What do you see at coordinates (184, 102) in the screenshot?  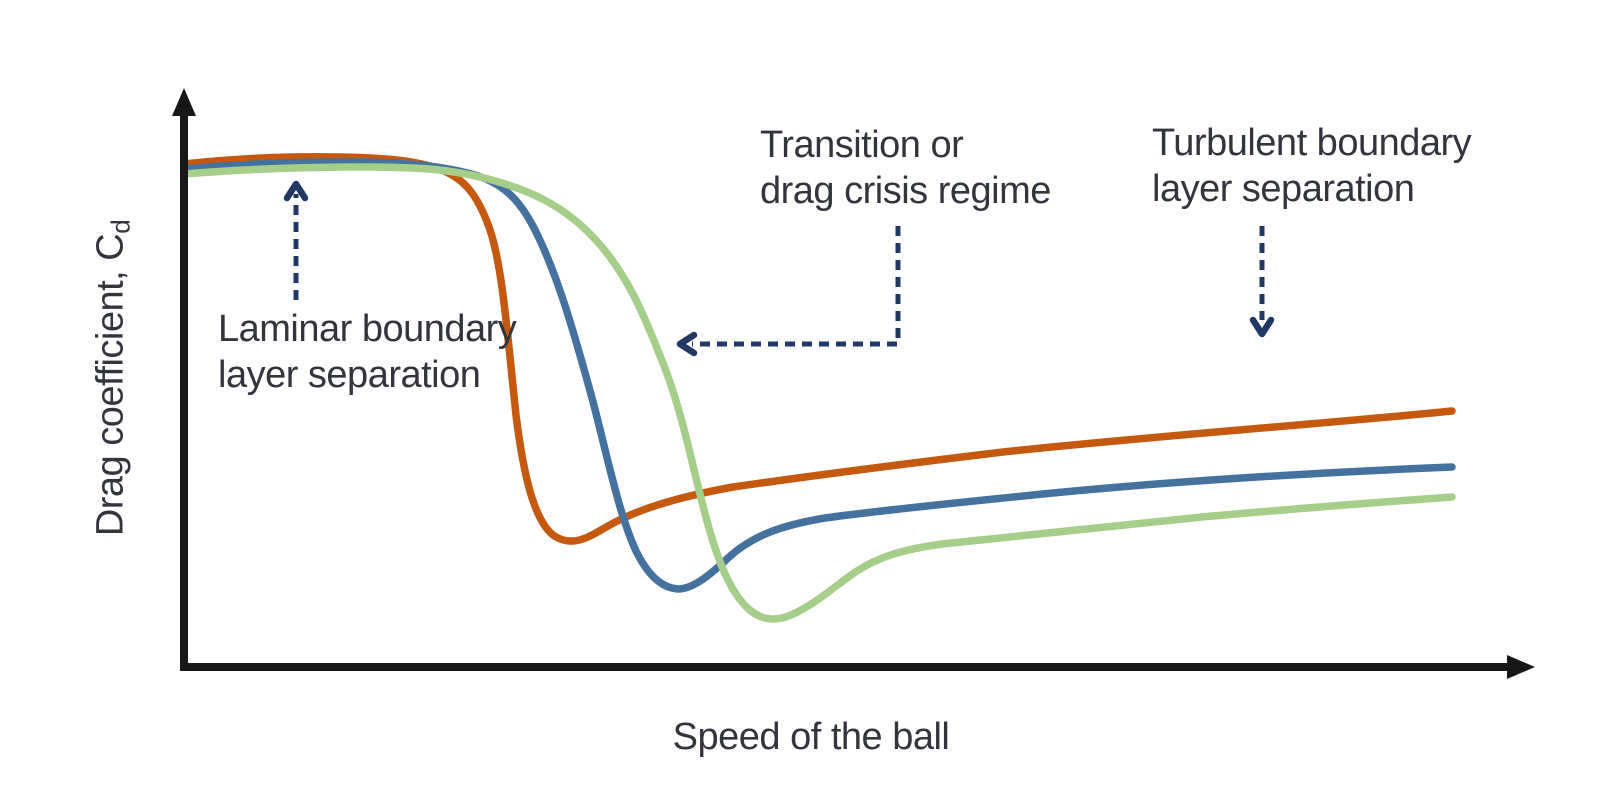 I see `y-axis-arrowhead-icon` at bounding box center [184, 102].